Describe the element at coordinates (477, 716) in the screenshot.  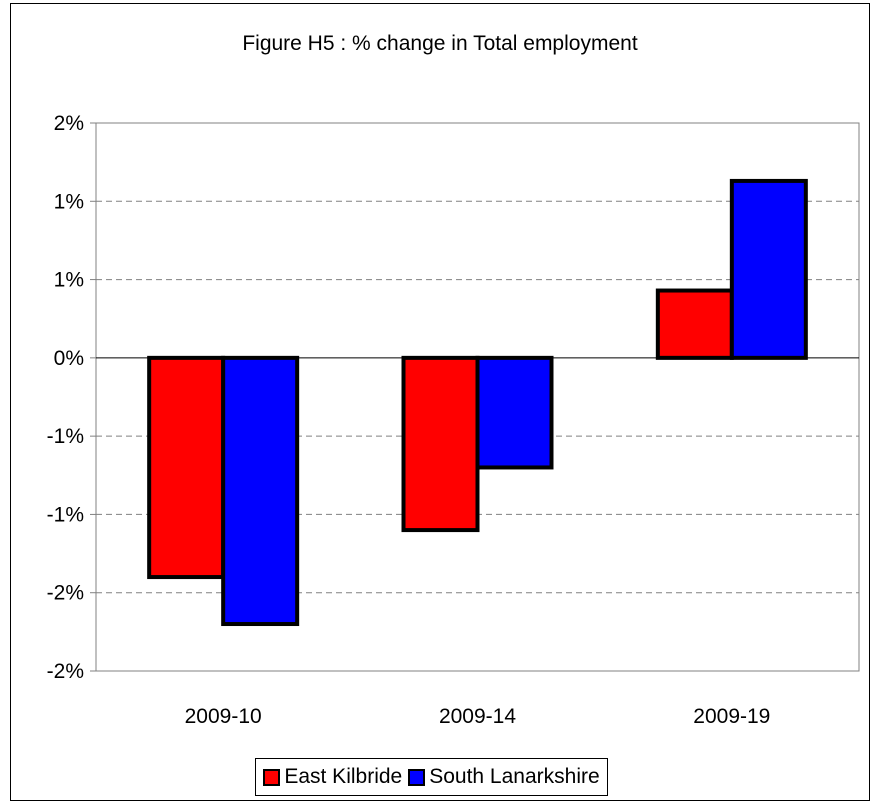
I see `x-axis-tick-label: 2009-14` at that location.